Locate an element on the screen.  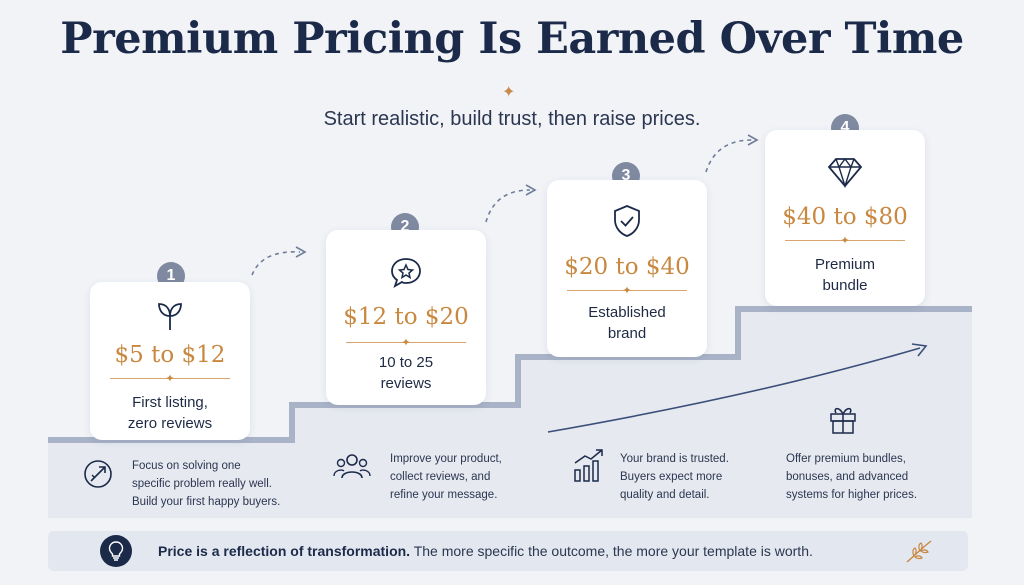
step-4-divider is located at coordinates (845, 240).